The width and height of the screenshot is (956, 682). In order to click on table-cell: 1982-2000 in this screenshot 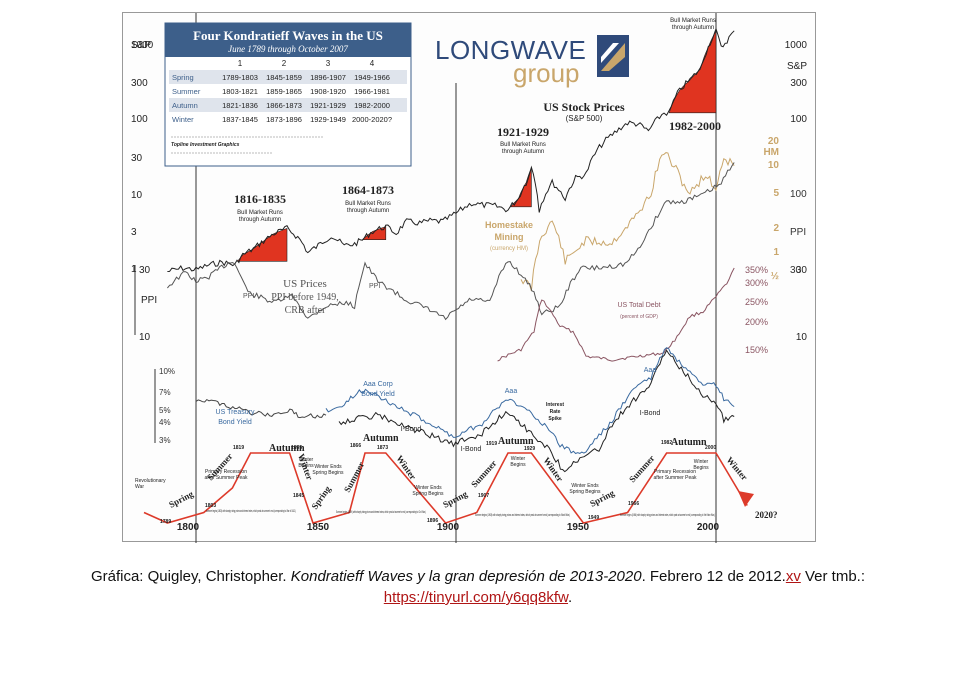, I will do `click(372, 105)`.